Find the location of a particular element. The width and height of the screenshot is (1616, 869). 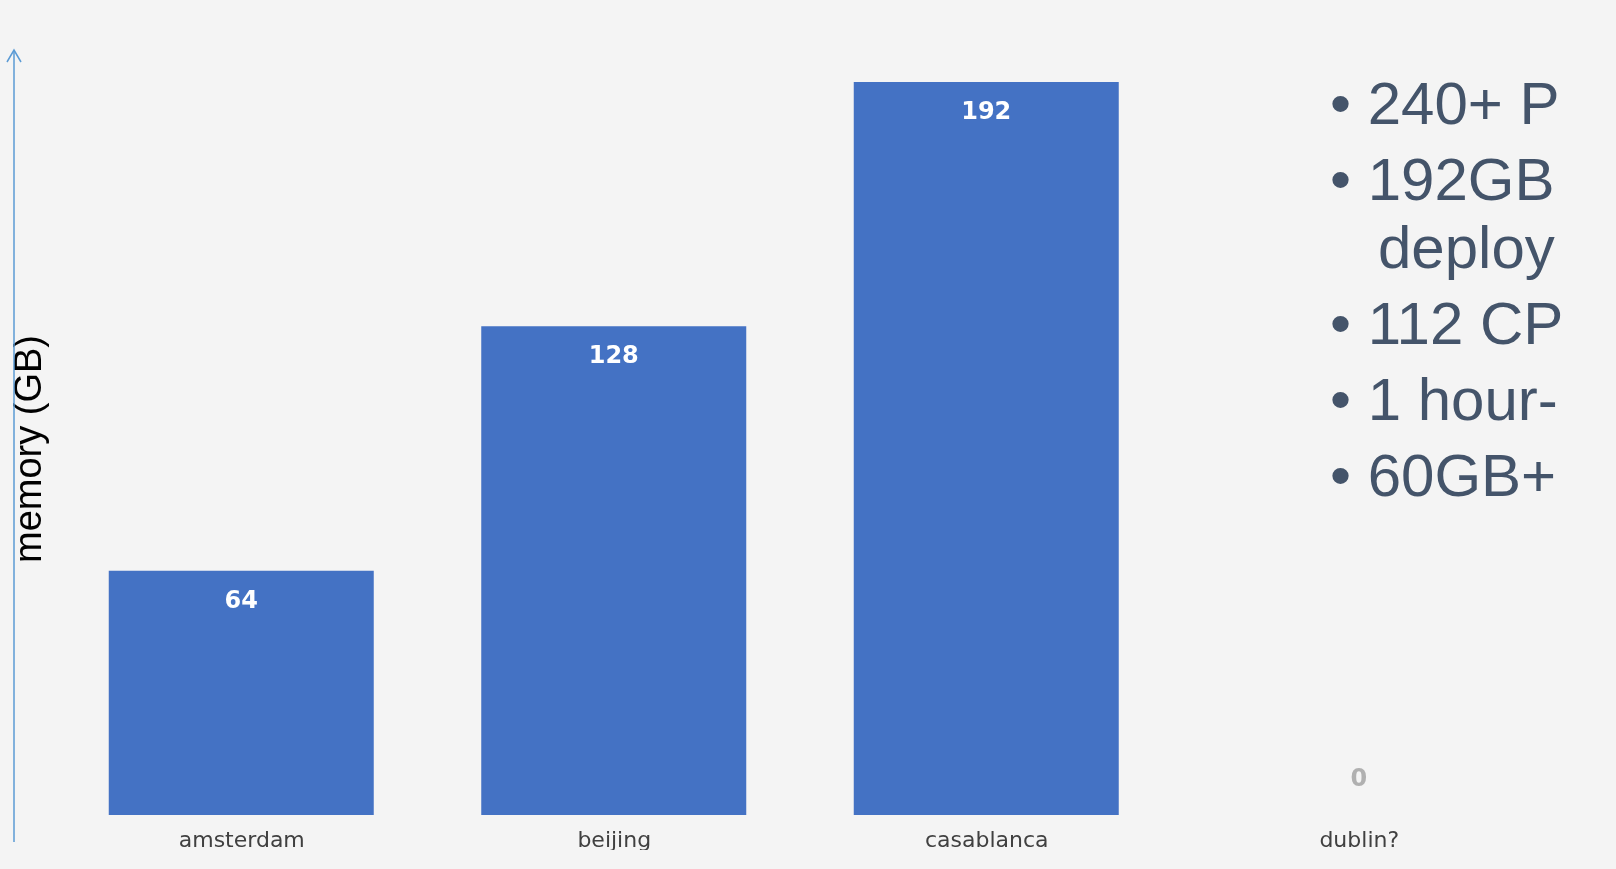

annotation: • 192GB deploy is located at coordinates (1443, 214).